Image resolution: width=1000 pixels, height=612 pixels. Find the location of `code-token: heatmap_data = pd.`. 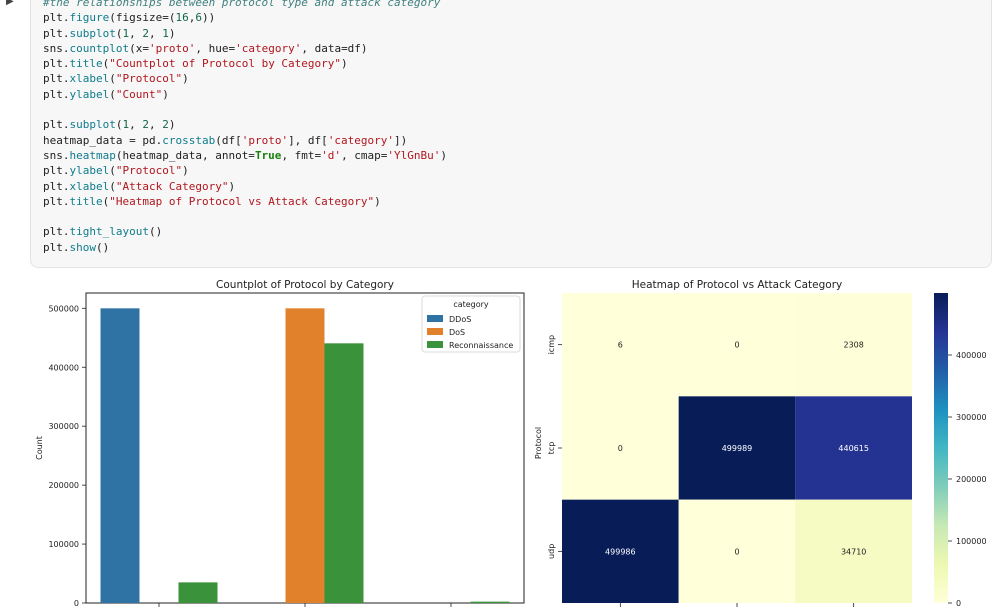

code-token: heatmap_data = pd. is located at coordinates (103, 140).